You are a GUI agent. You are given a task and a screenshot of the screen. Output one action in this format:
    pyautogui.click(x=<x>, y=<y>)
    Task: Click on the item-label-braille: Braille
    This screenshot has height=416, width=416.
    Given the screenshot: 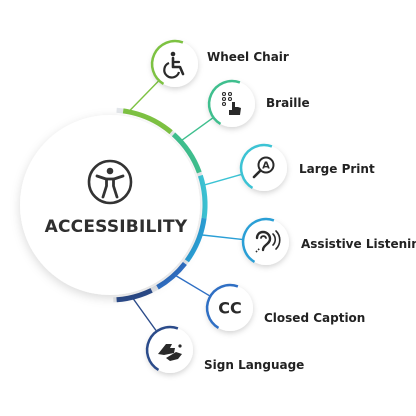 What is the action you would take?
    pyautogui.click(x=288, y=103)
    